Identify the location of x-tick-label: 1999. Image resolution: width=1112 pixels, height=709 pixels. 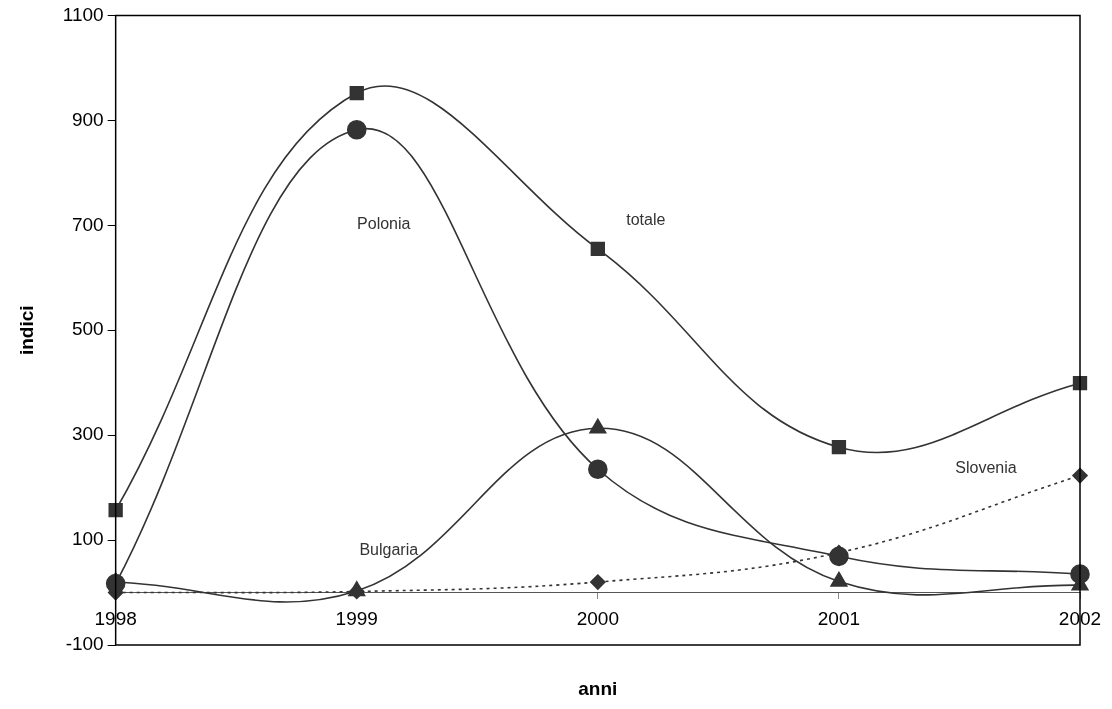
(356, 619).